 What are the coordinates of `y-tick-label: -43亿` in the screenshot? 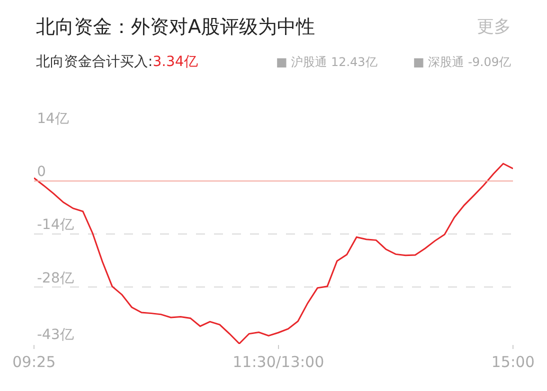 It's located at (55, 335).